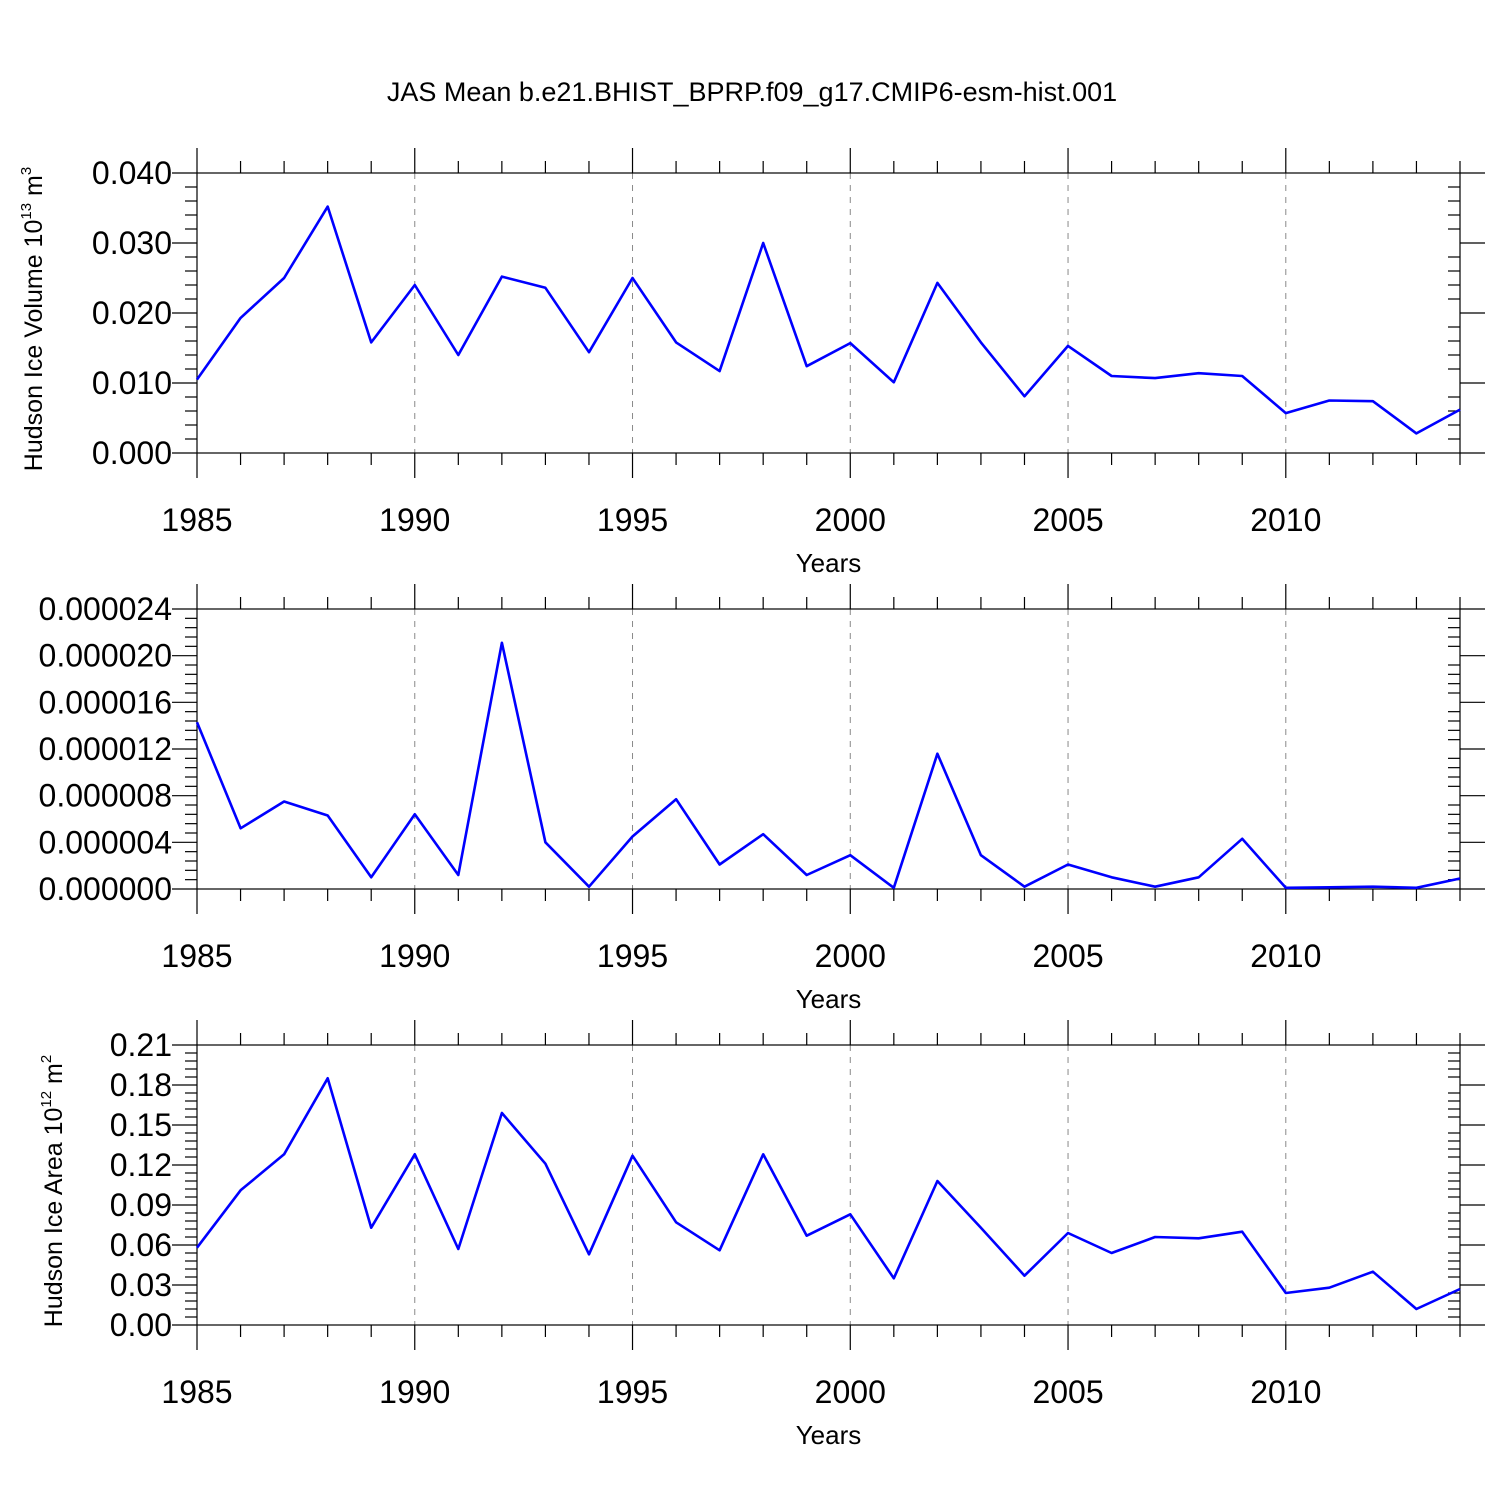 This screenshot has width=1500, height=1500. What do you see at coordinates (132, 453) in the screenshot?
I see `y-tick-label: 0.000` at bounding box center [132, 453].